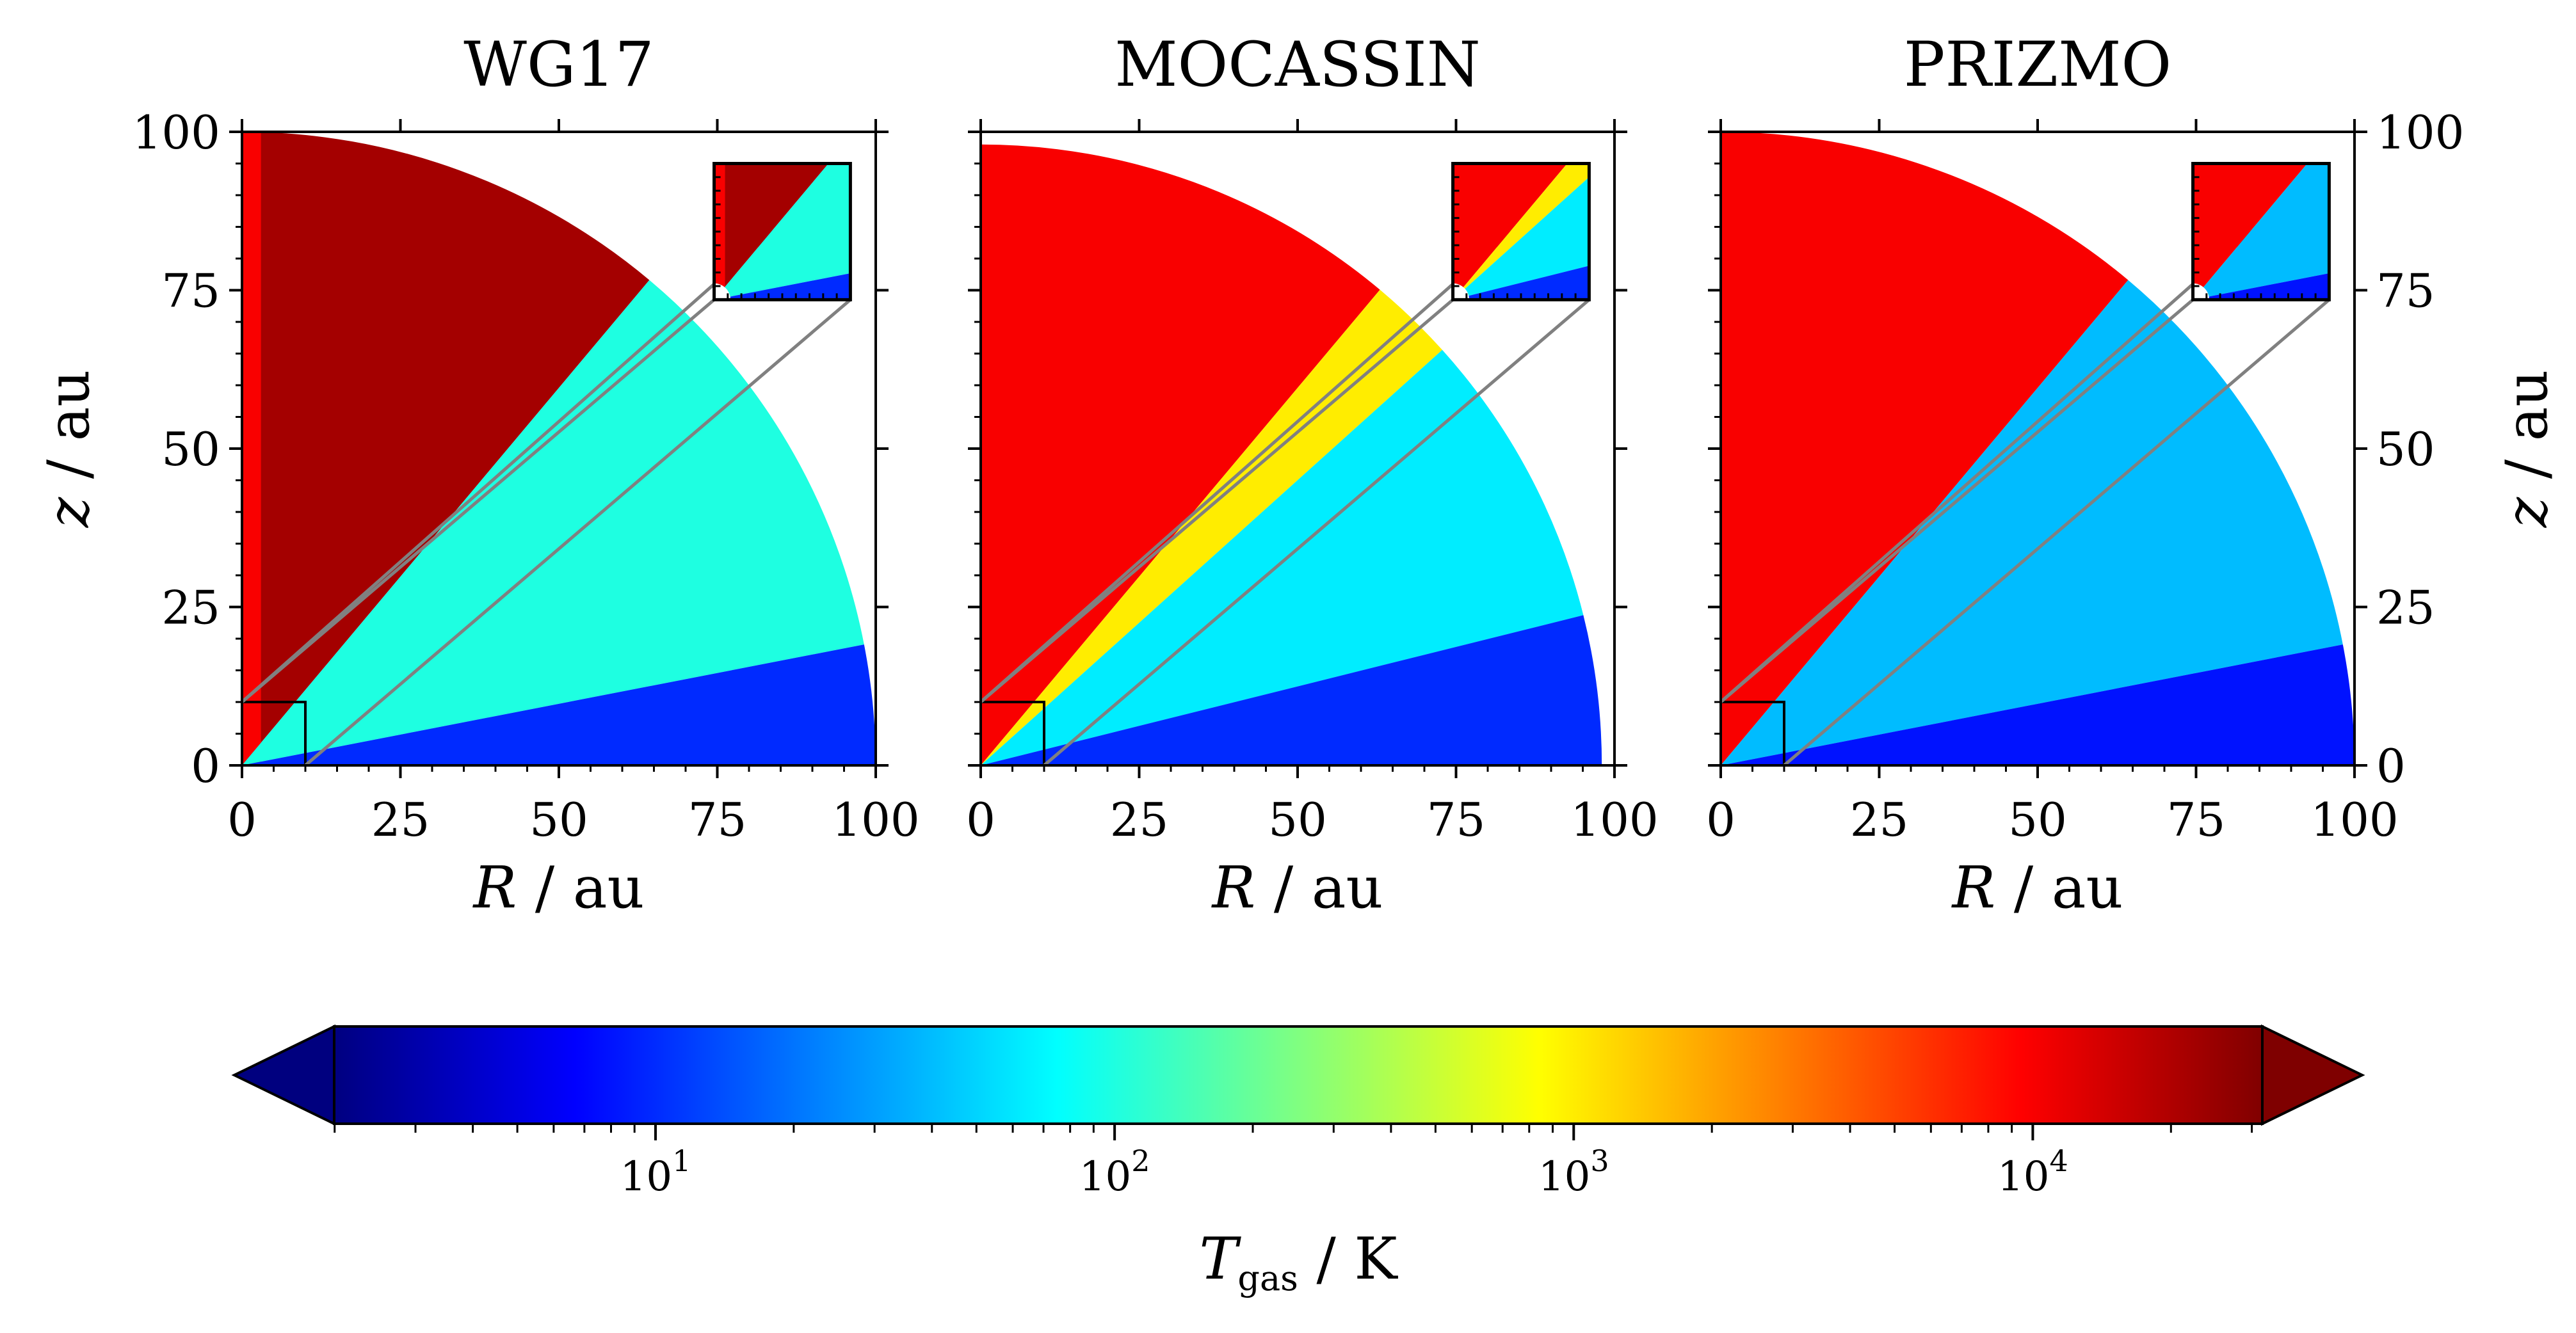 This screenshot has height=1333, width=2576. I want to click on colorbar-extend-high, so click(2313, 1075).